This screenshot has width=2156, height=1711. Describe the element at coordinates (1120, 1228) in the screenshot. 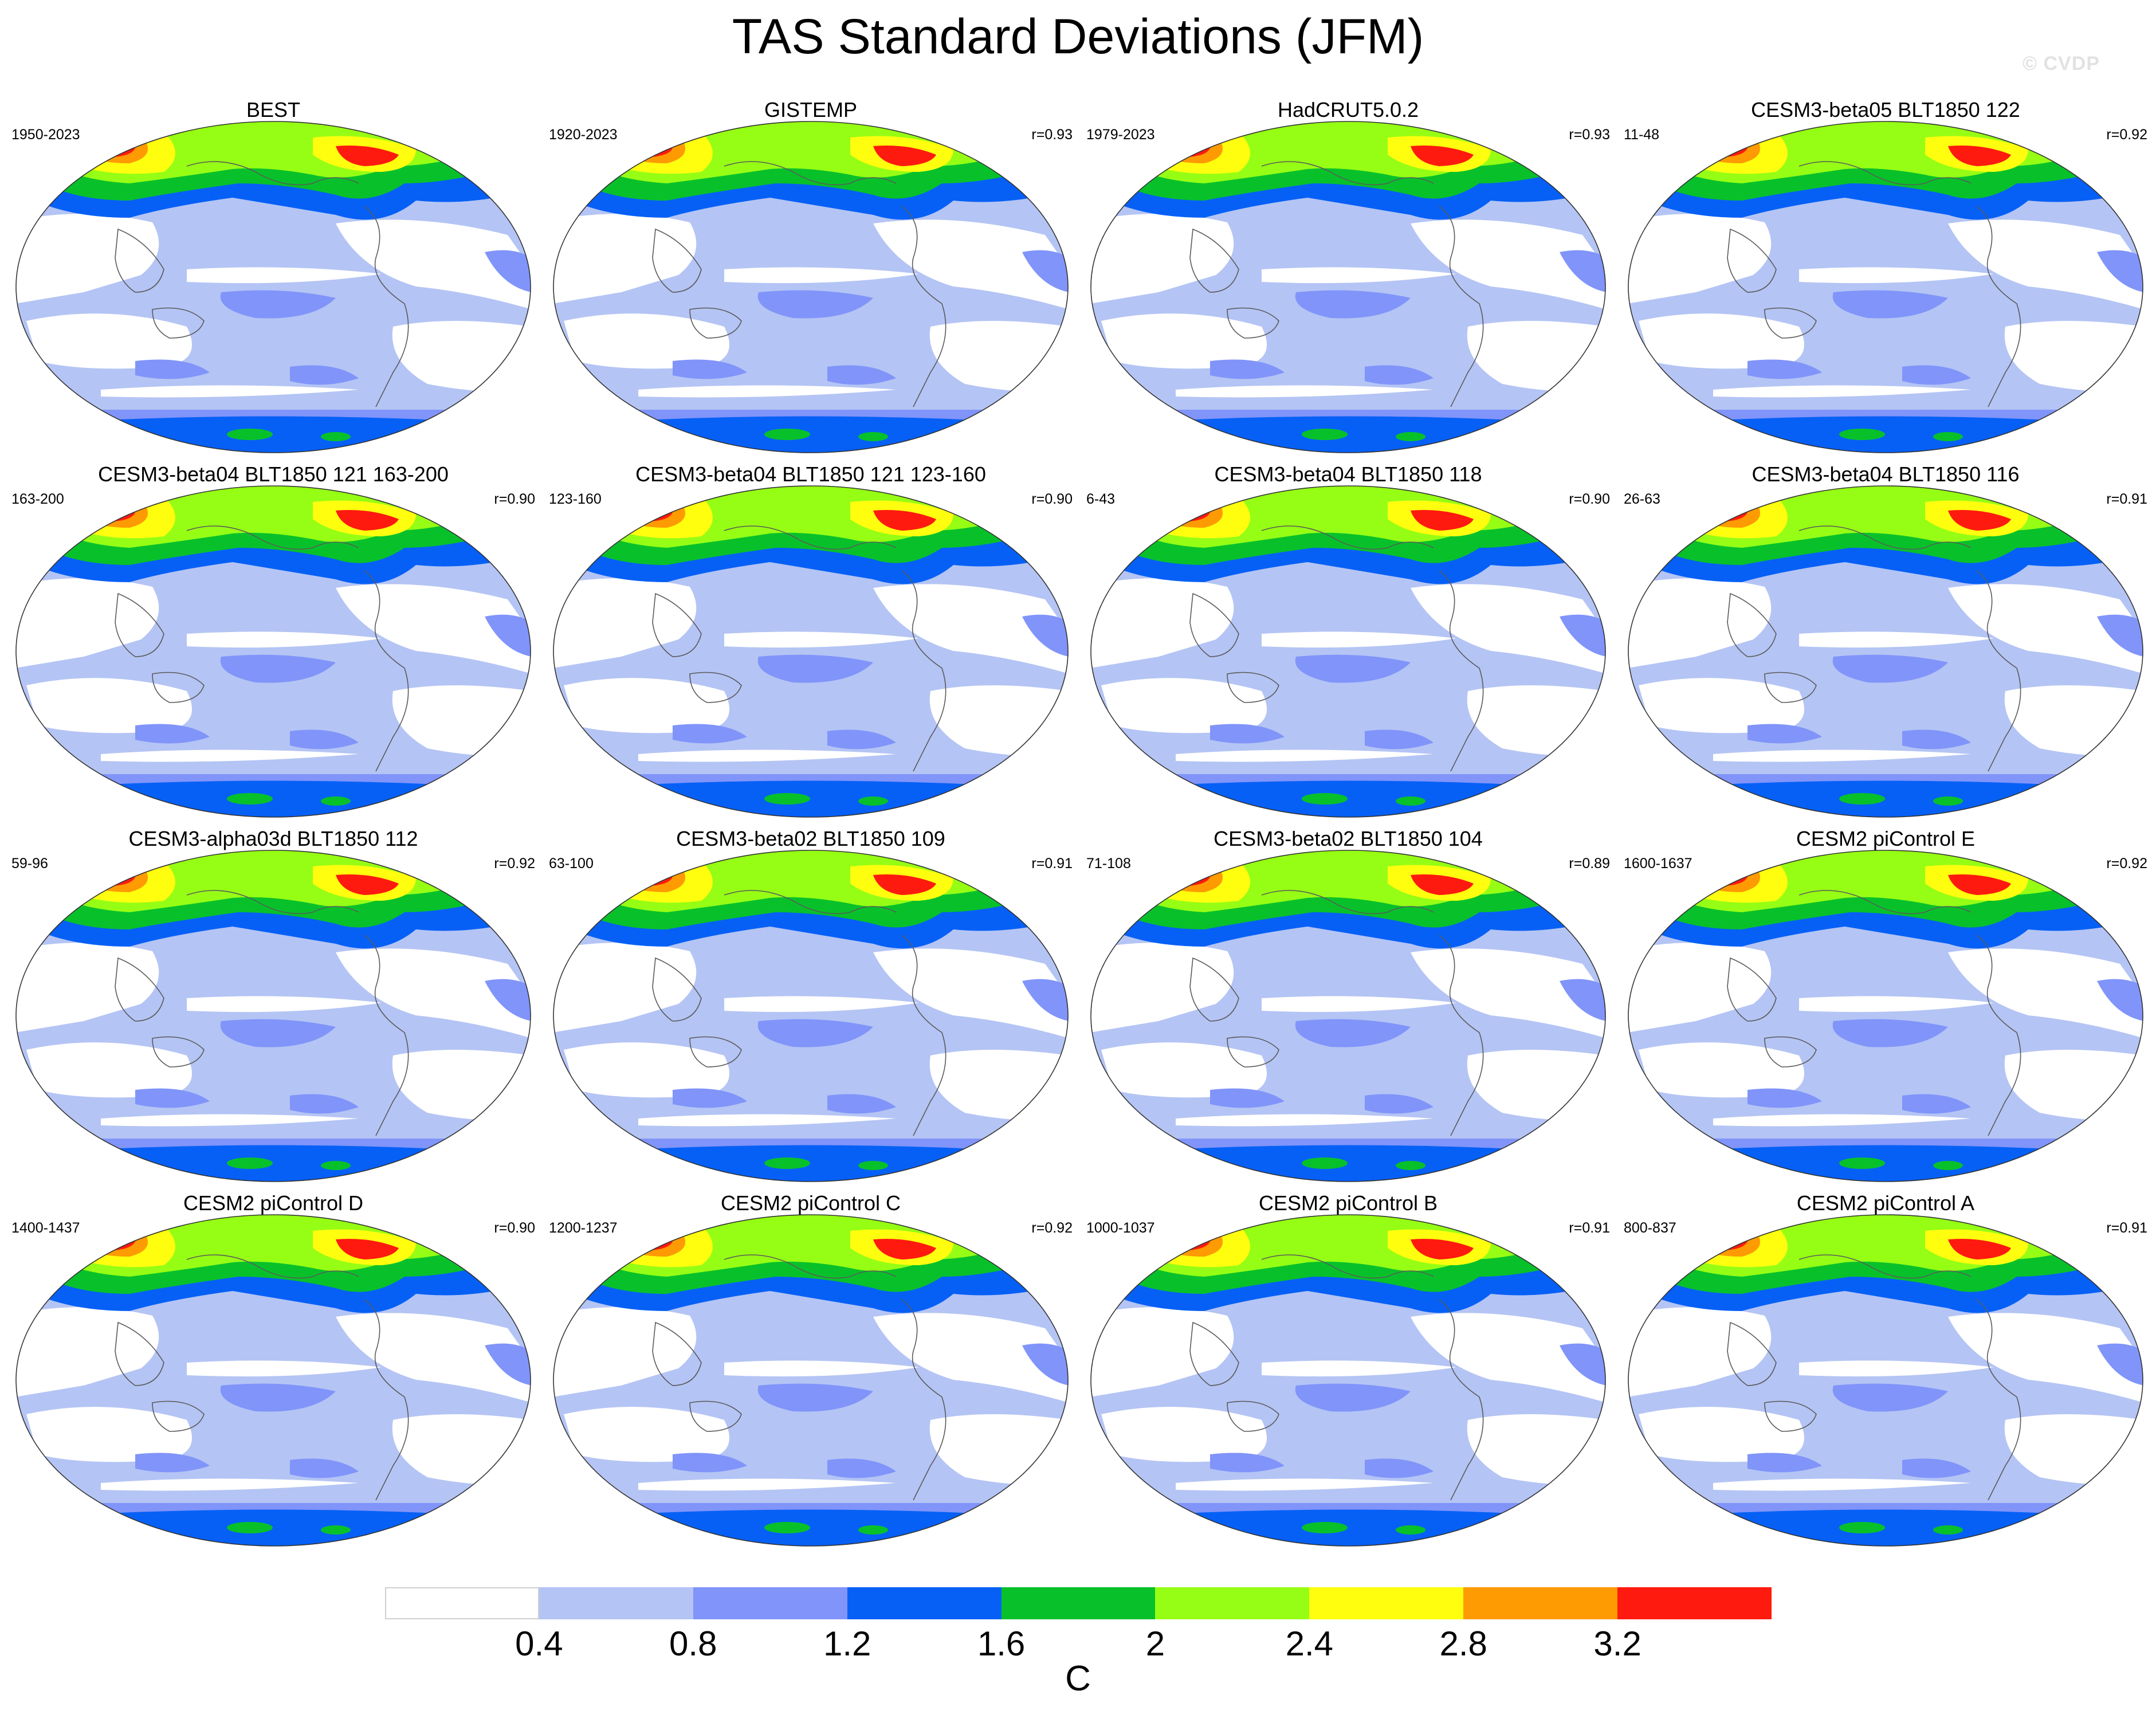

I see `panel-period: 1000-1037` at that location.